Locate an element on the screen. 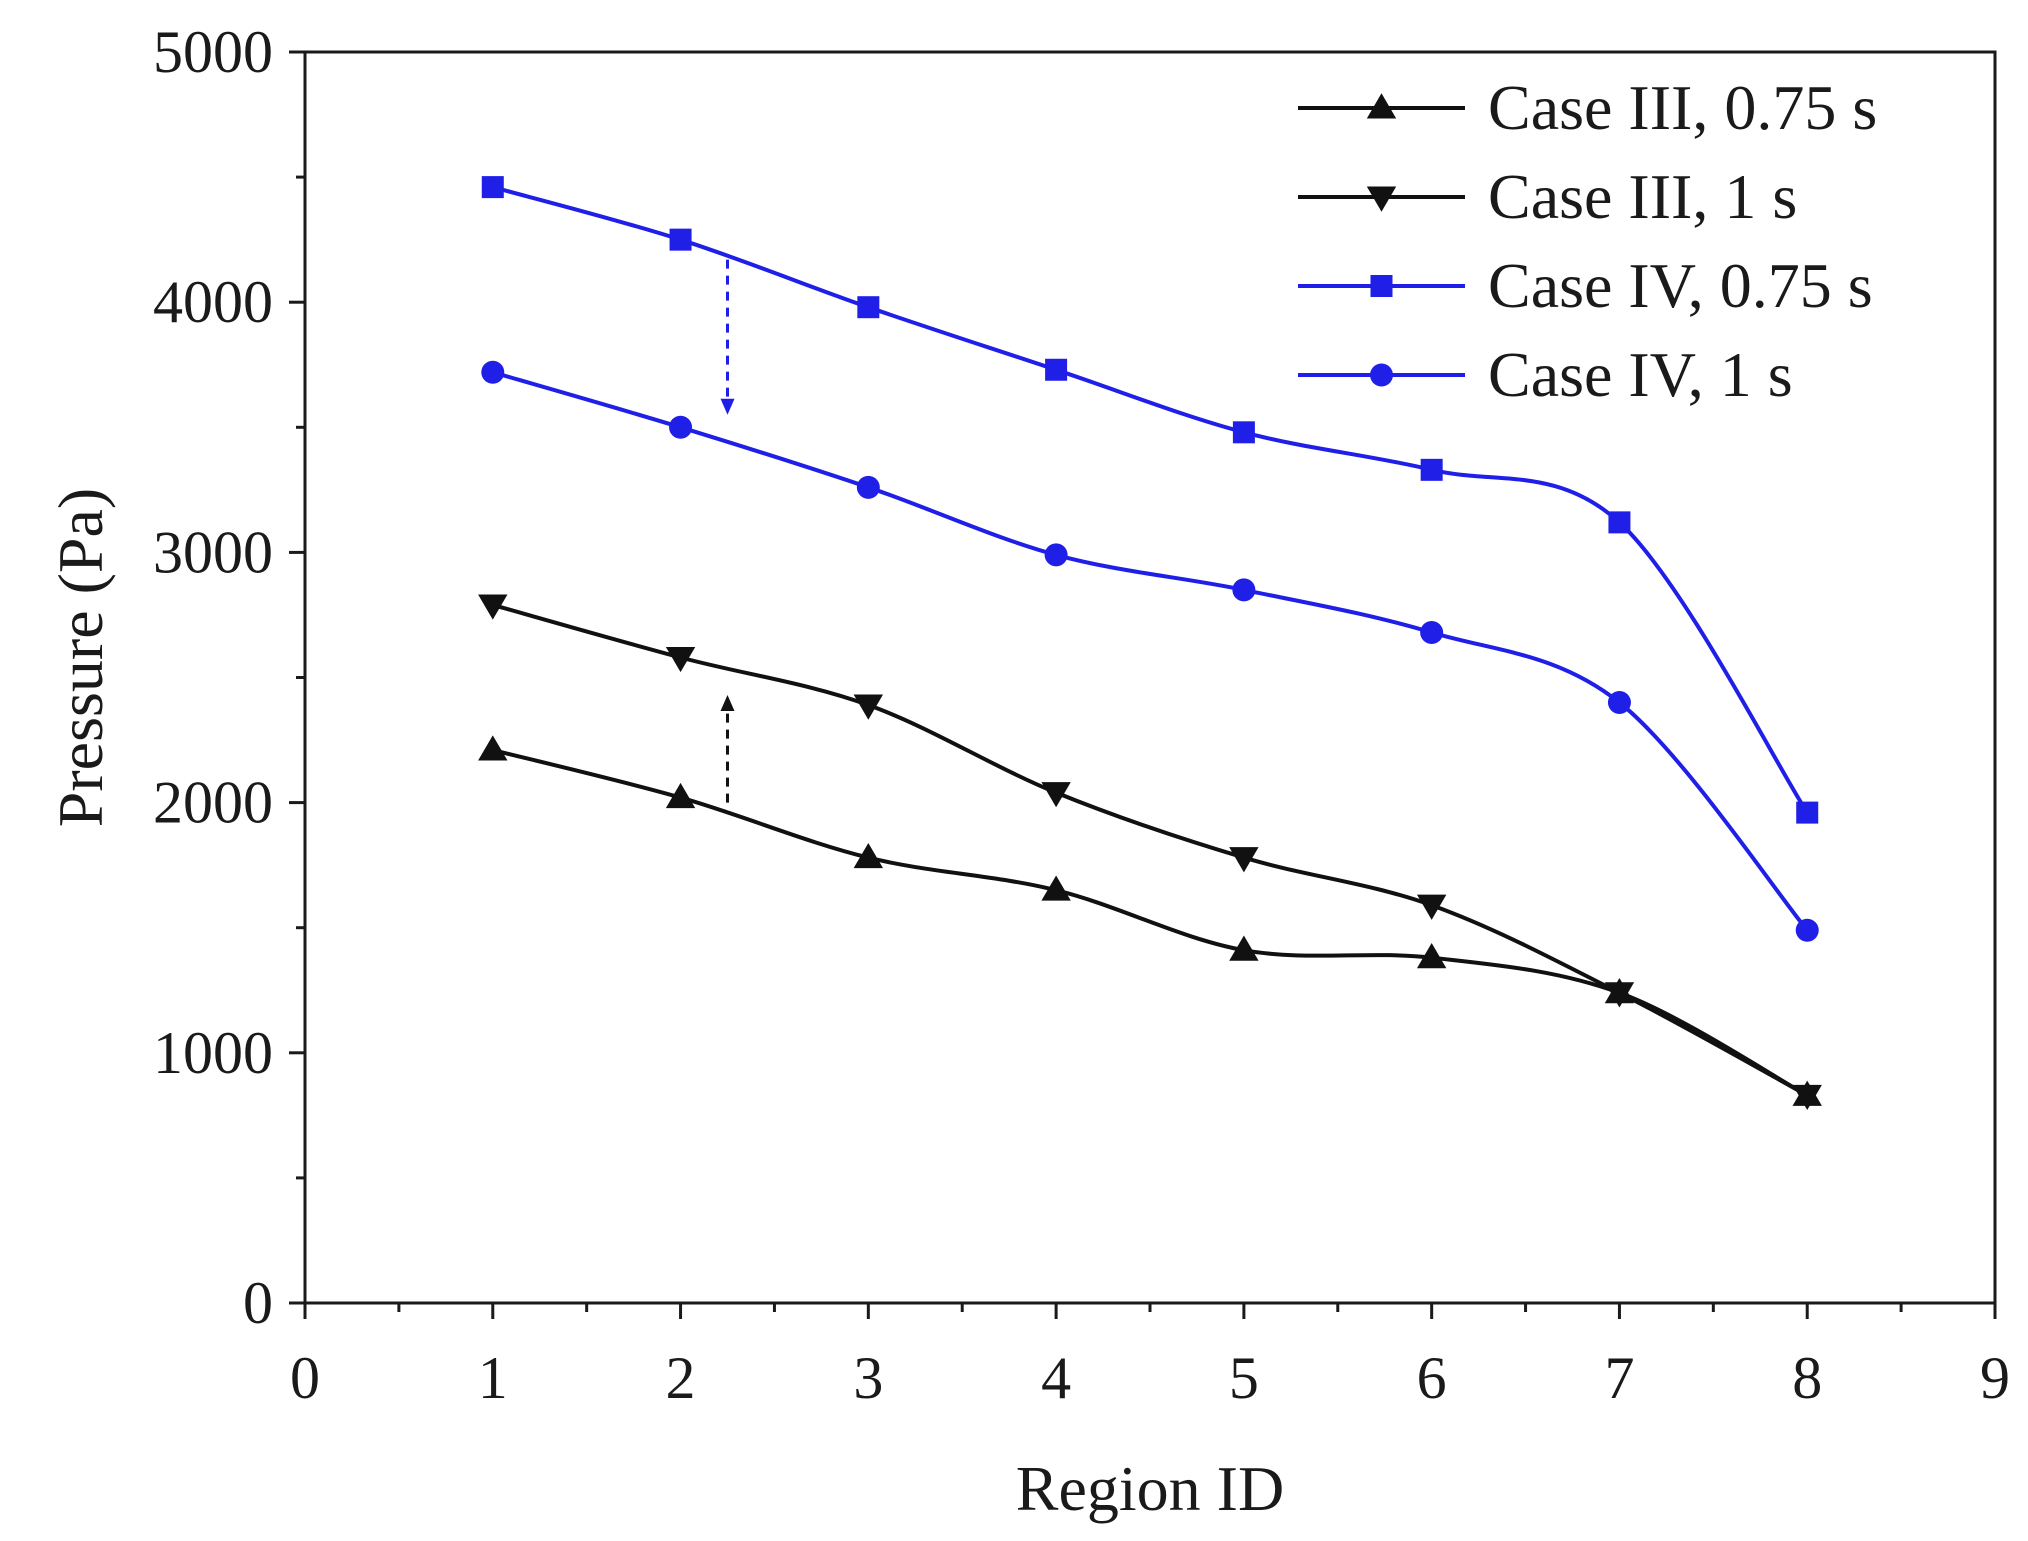 This screenshot has width=2028, height=1541. y-tick-label: 4000 is located at coordinates (213, 302).